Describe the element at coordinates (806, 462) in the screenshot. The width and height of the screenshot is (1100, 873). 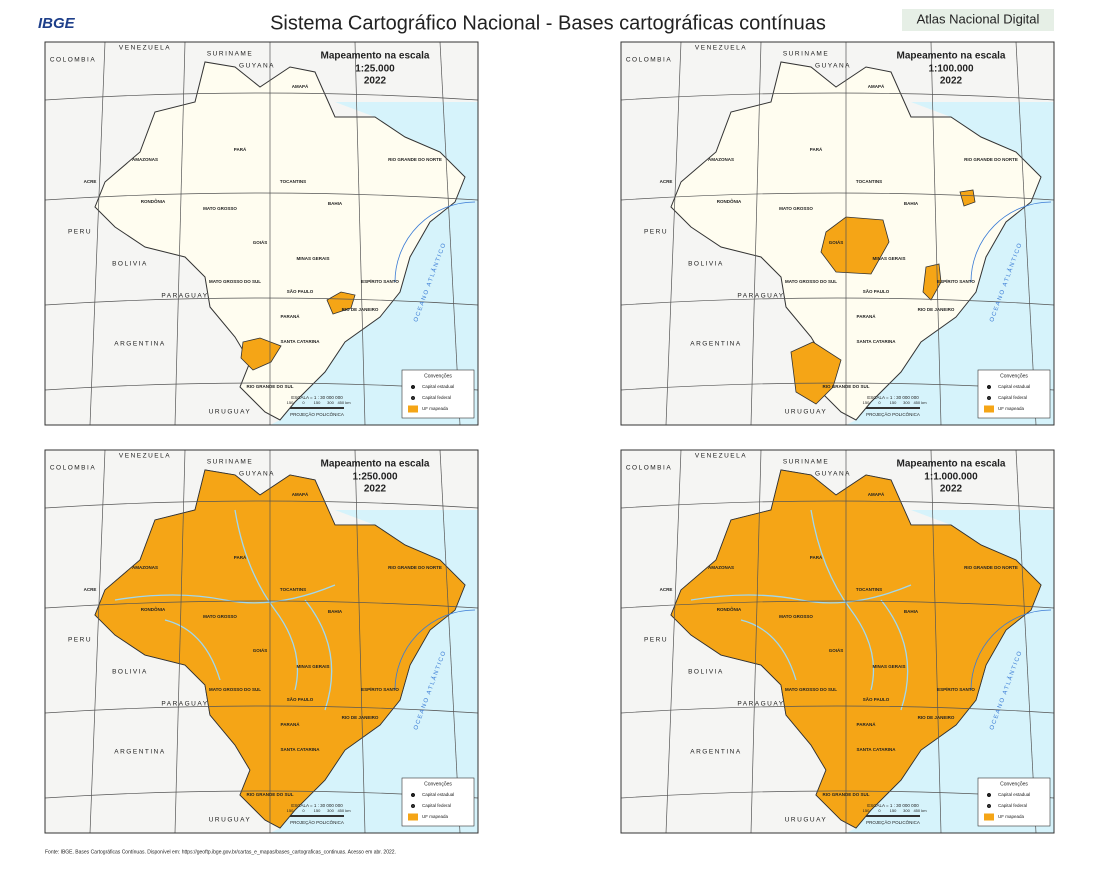
I see `country-label: SURINAME` at that location.